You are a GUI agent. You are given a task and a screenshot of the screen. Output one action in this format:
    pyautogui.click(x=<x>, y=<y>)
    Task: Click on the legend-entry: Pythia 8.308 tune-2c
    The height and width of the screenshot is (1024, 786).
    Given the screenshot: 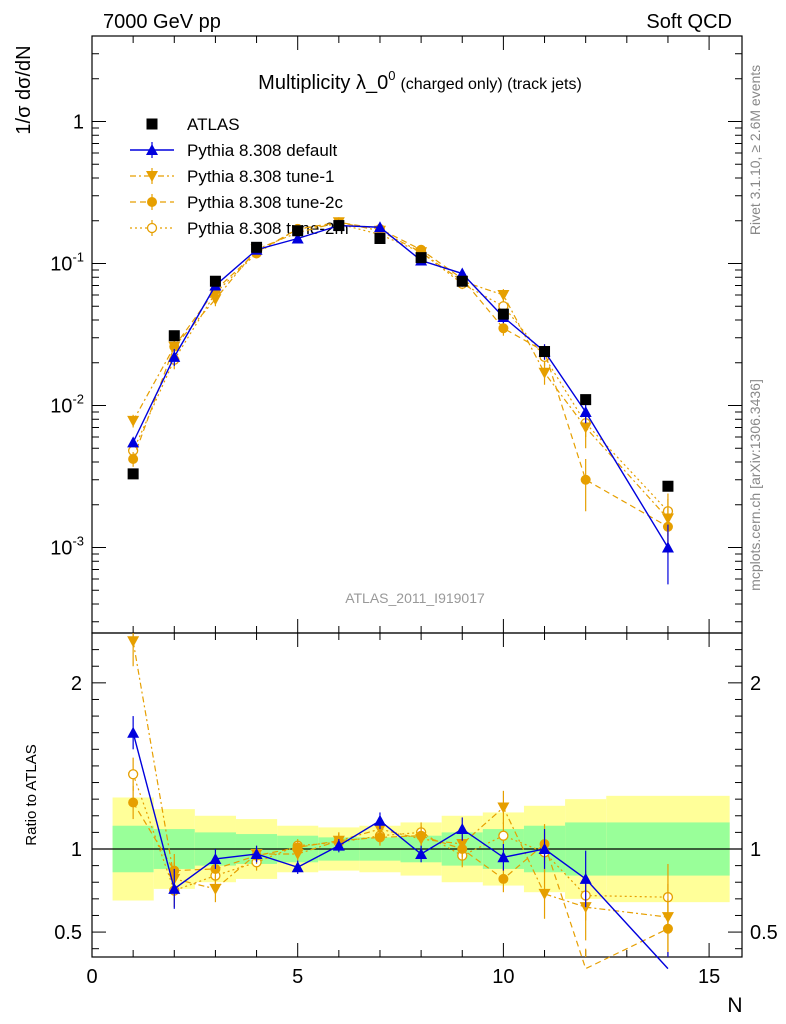 What is the action you would take?
    pyautogui.click(x=236, y=202)
    